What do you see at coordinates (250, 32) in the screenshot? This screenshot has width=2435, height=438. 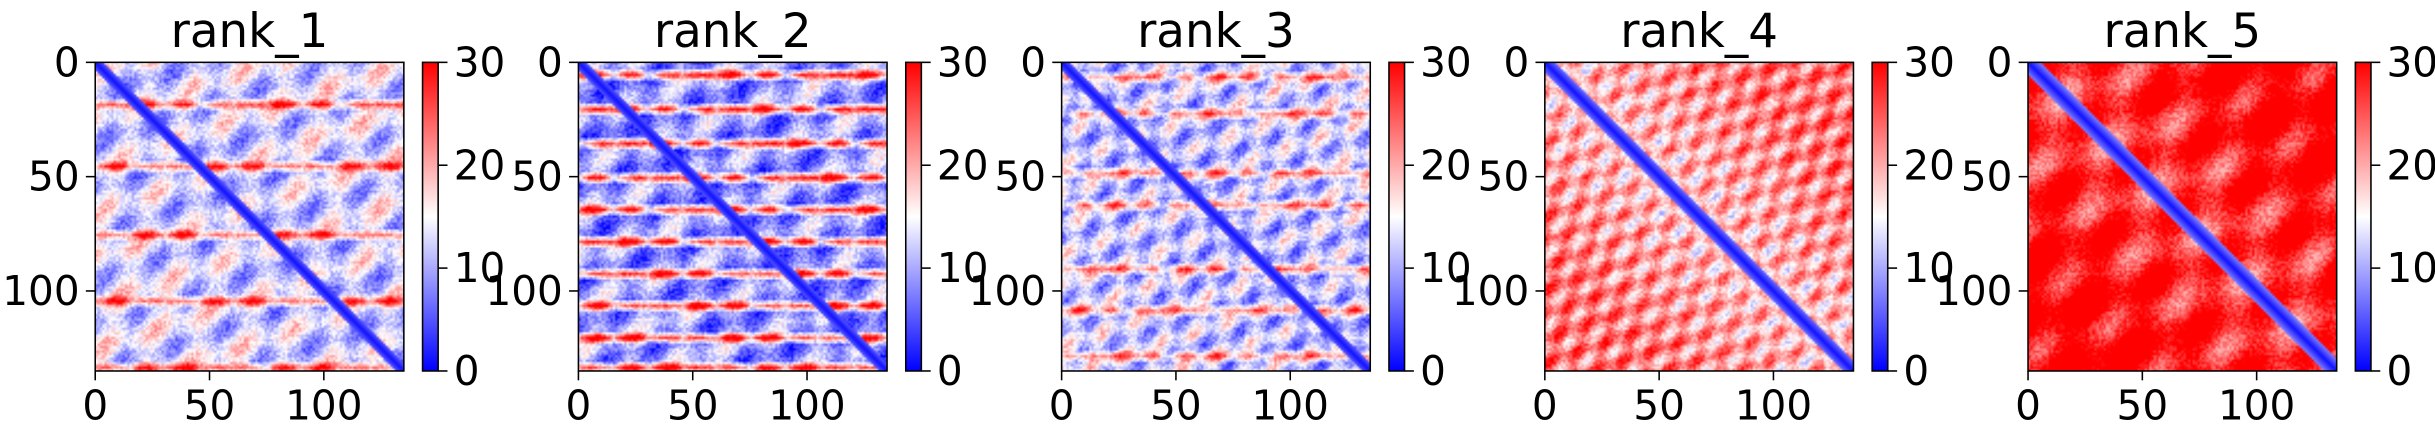 I see `panel-title: rank_1` at bounding box center [250, 32].